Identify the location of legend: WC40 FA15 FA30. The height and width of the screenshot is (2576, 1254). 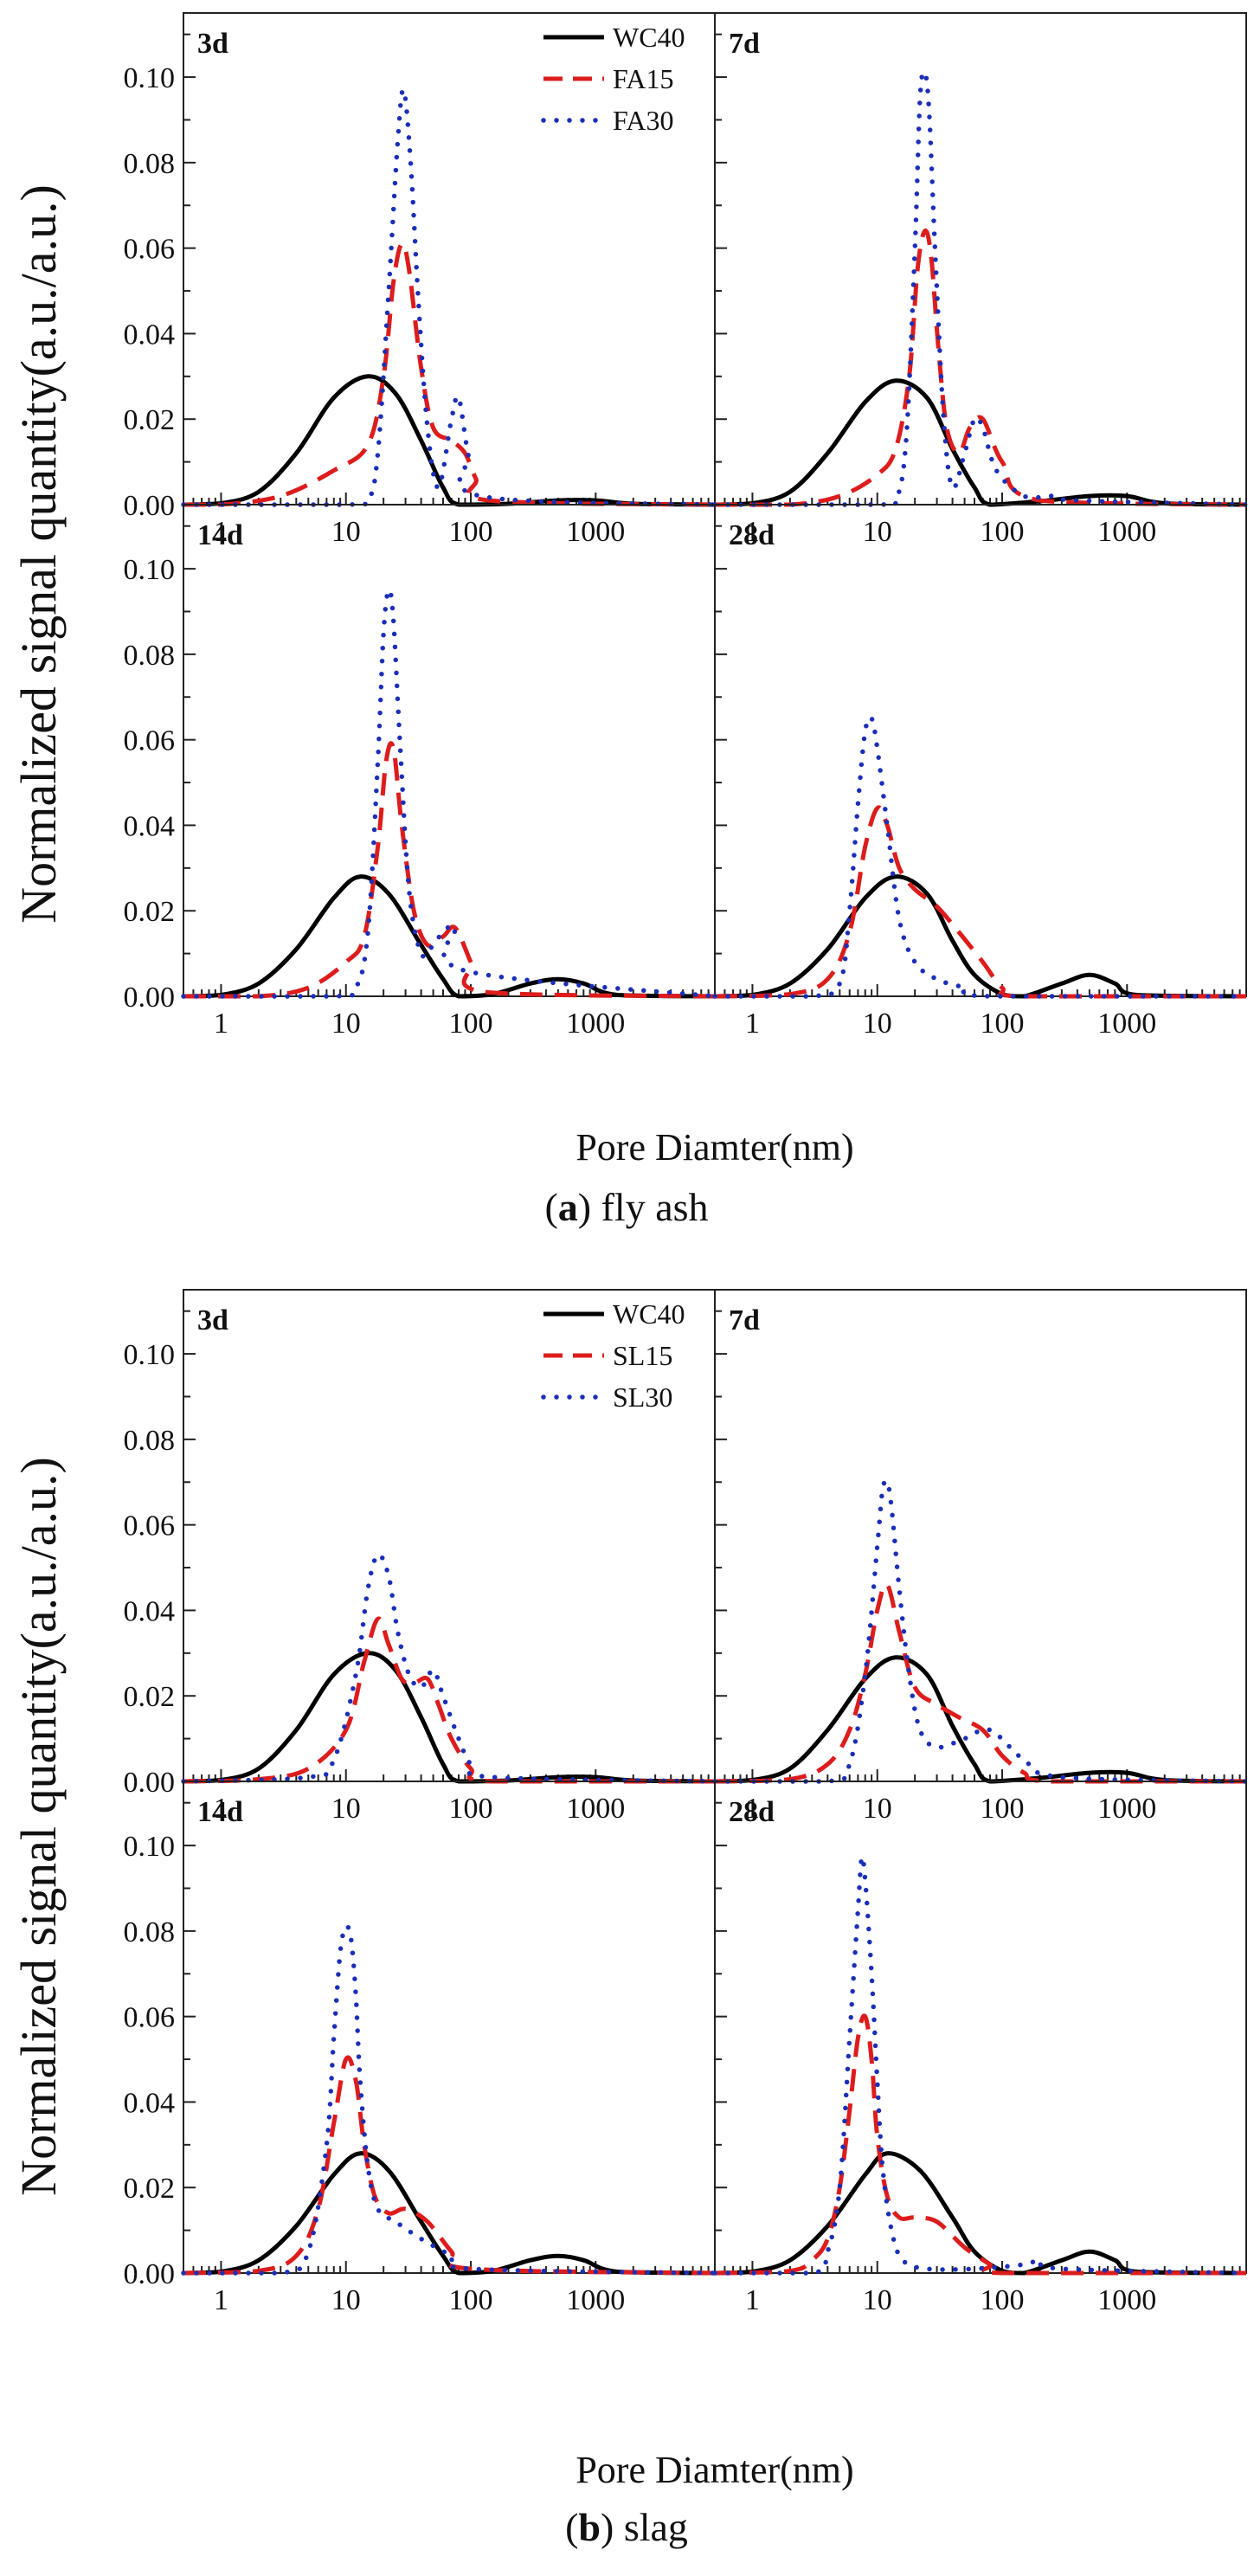
(613, 79).